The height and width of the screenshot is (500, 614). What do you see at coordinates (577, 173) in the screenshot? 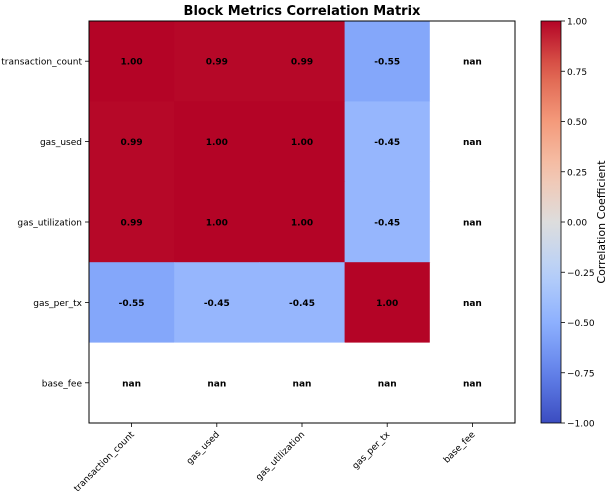
I see `colorbar-tick-label: 0.25` at bounding box center [577, 173].